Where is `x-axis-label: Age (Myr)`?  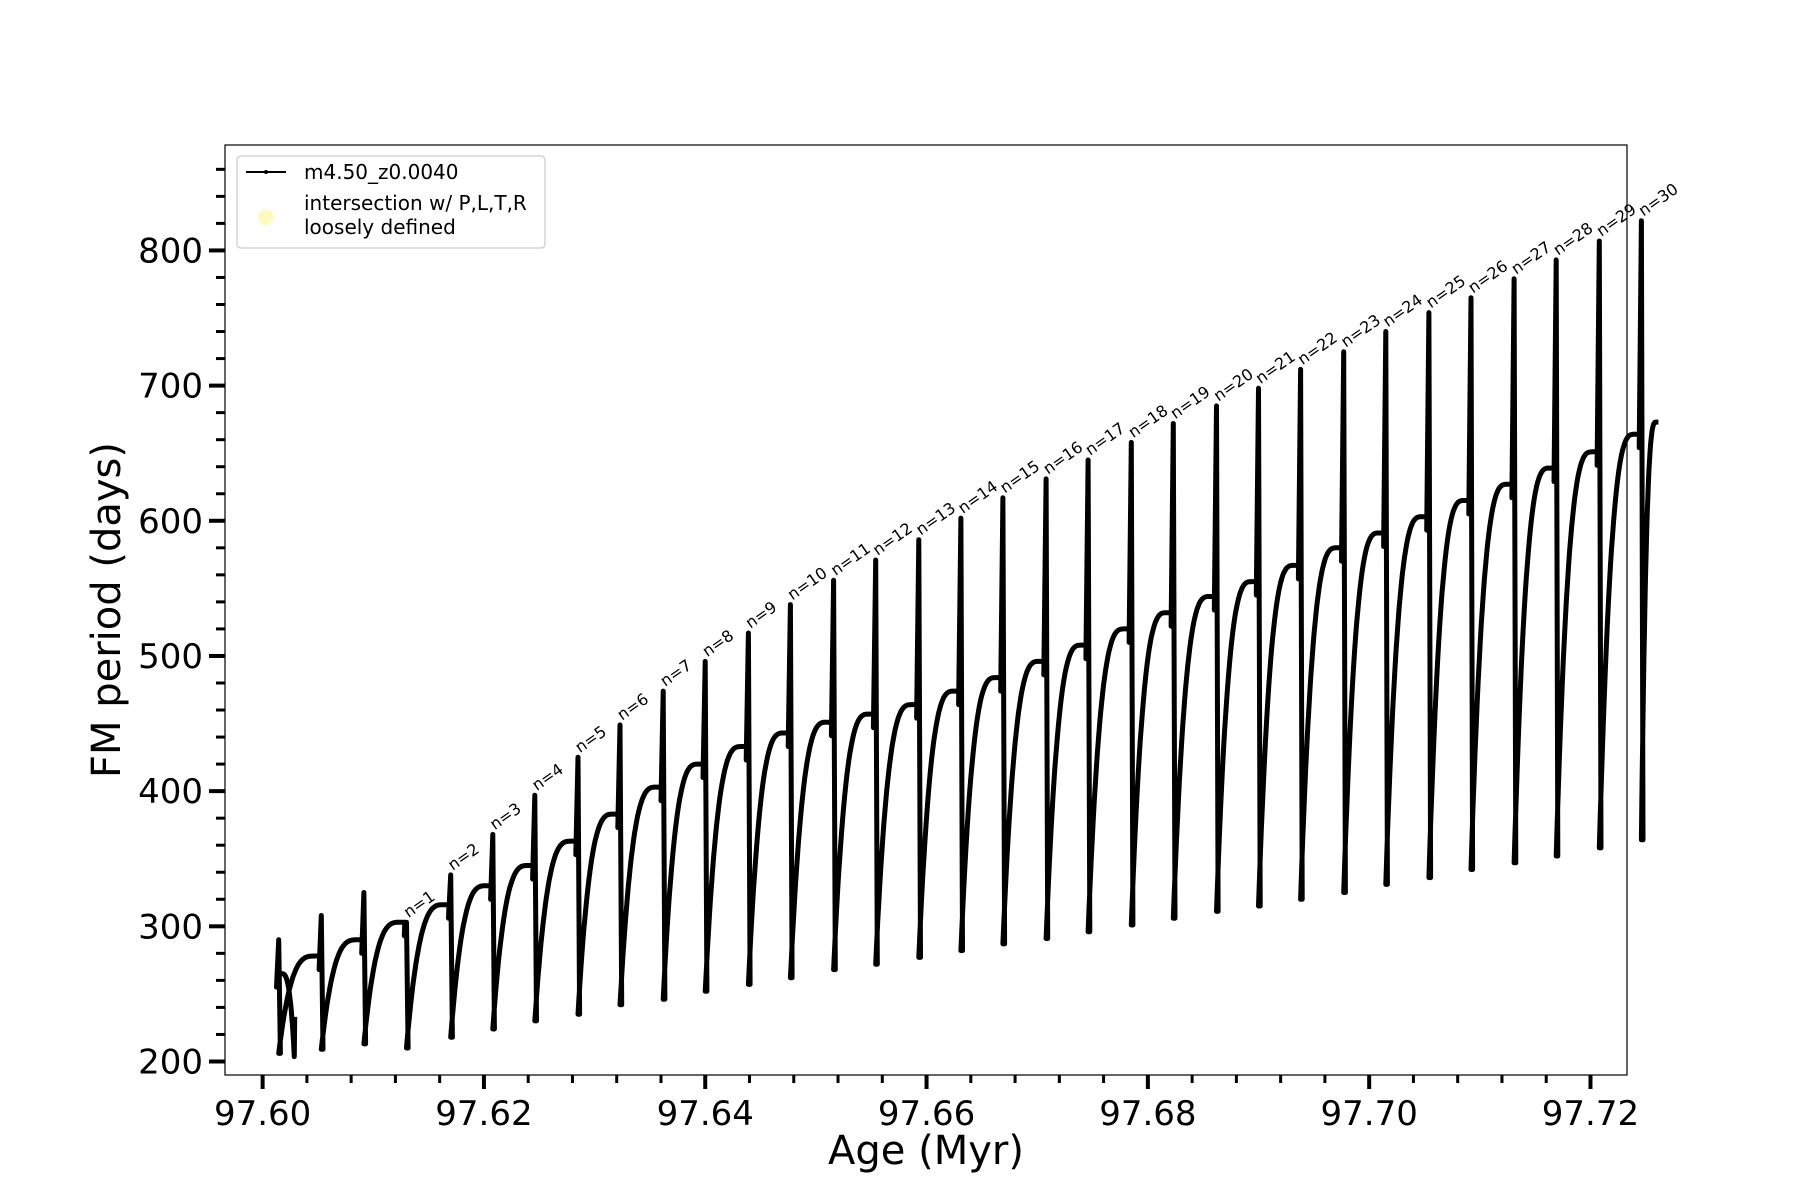 x-axis-label: Age (Myr) is located at coordinates (926, 1151).